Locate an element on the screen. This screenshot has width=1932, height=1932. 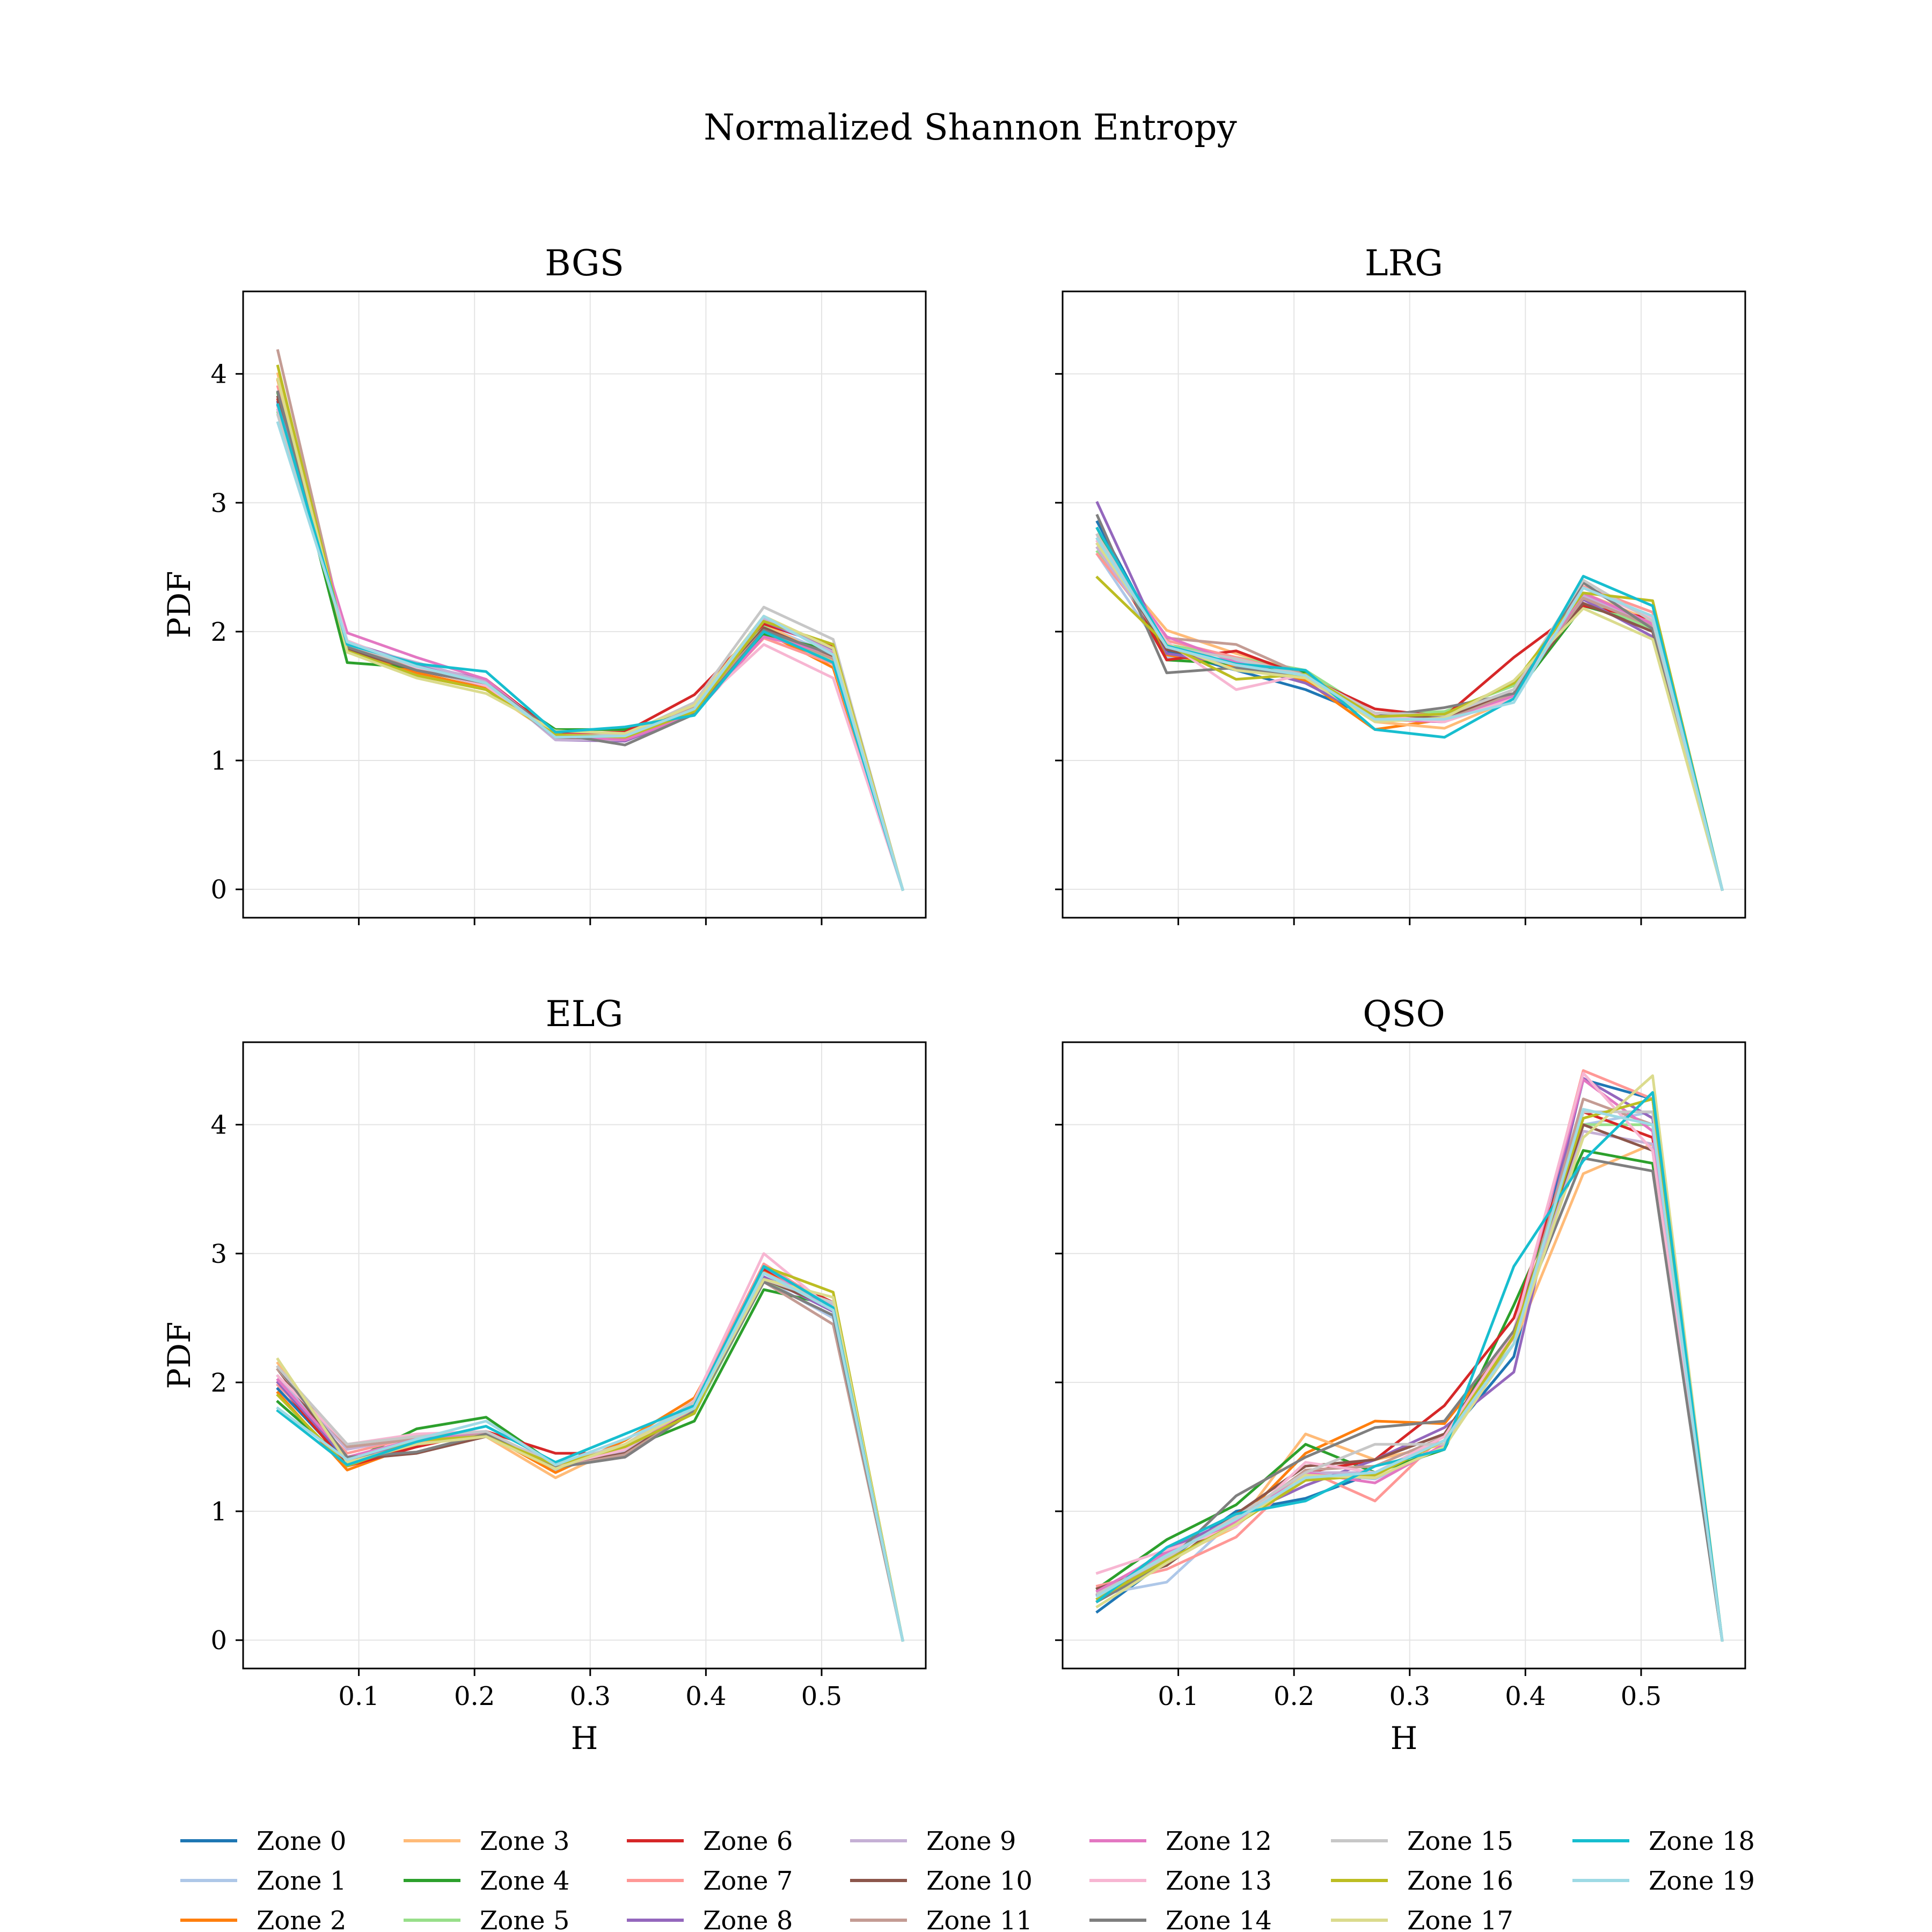
legend-label: Zone 15 is located at coordinates (1460, 1841).